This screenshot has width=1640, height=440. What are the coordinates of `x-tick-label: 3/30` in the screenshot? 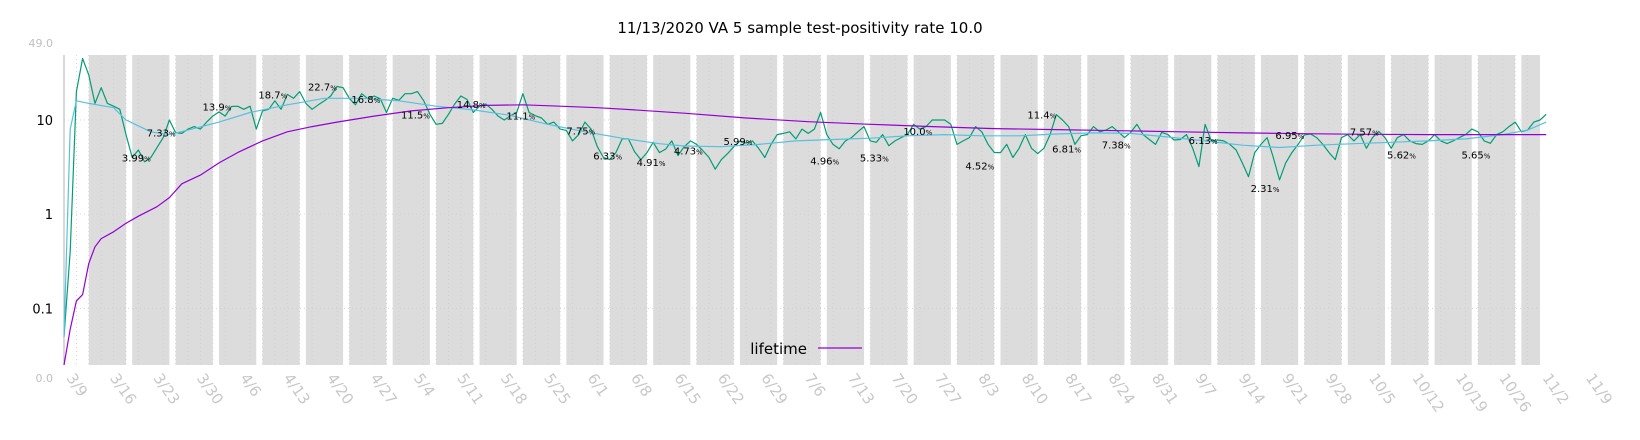 It's located at (210, 389).